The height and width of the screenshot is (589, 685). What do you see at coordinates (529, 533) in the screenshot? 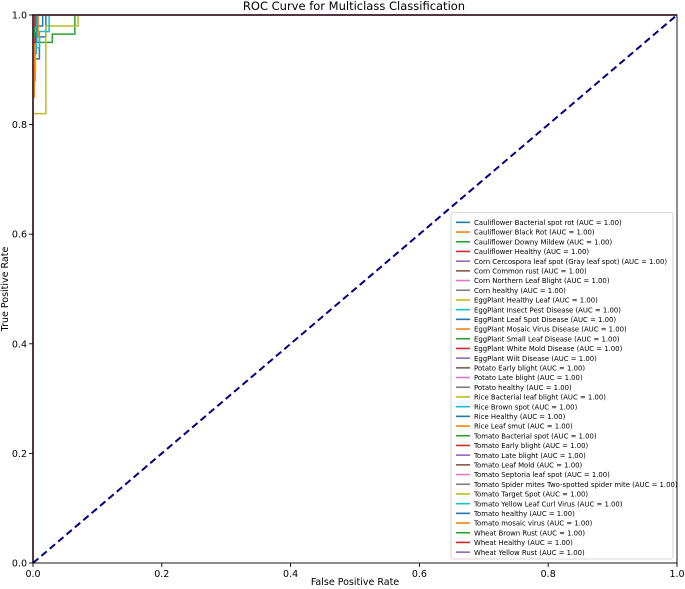
I see `legend-label: Wheat Brown Rust (AUC = 1.00)` at bounding box center [529, 533].